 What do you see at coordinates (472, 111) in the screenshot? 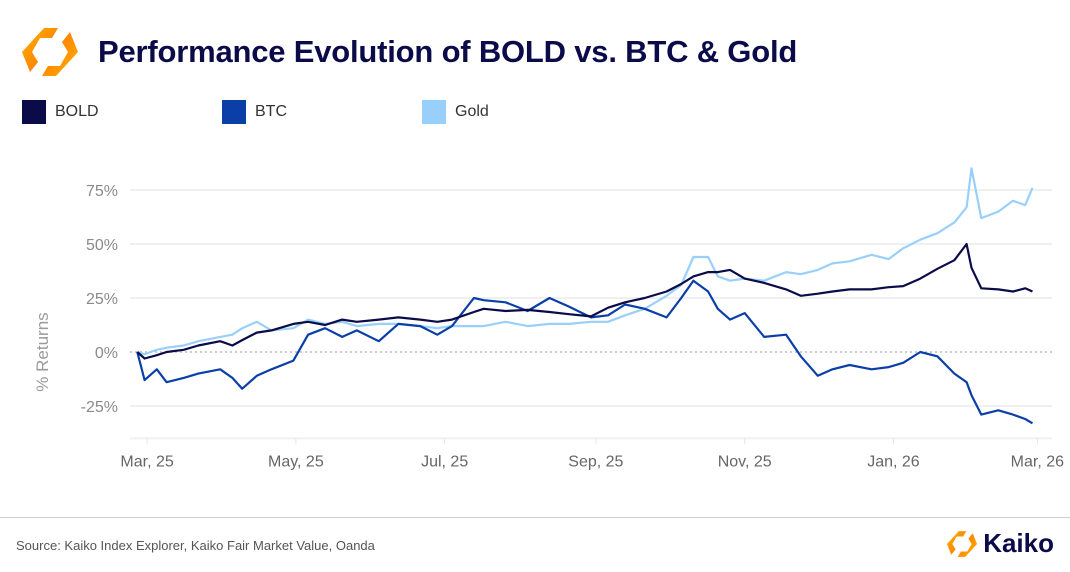
I see `legend-label-gold: Gold` at bounding box center [472, 111].